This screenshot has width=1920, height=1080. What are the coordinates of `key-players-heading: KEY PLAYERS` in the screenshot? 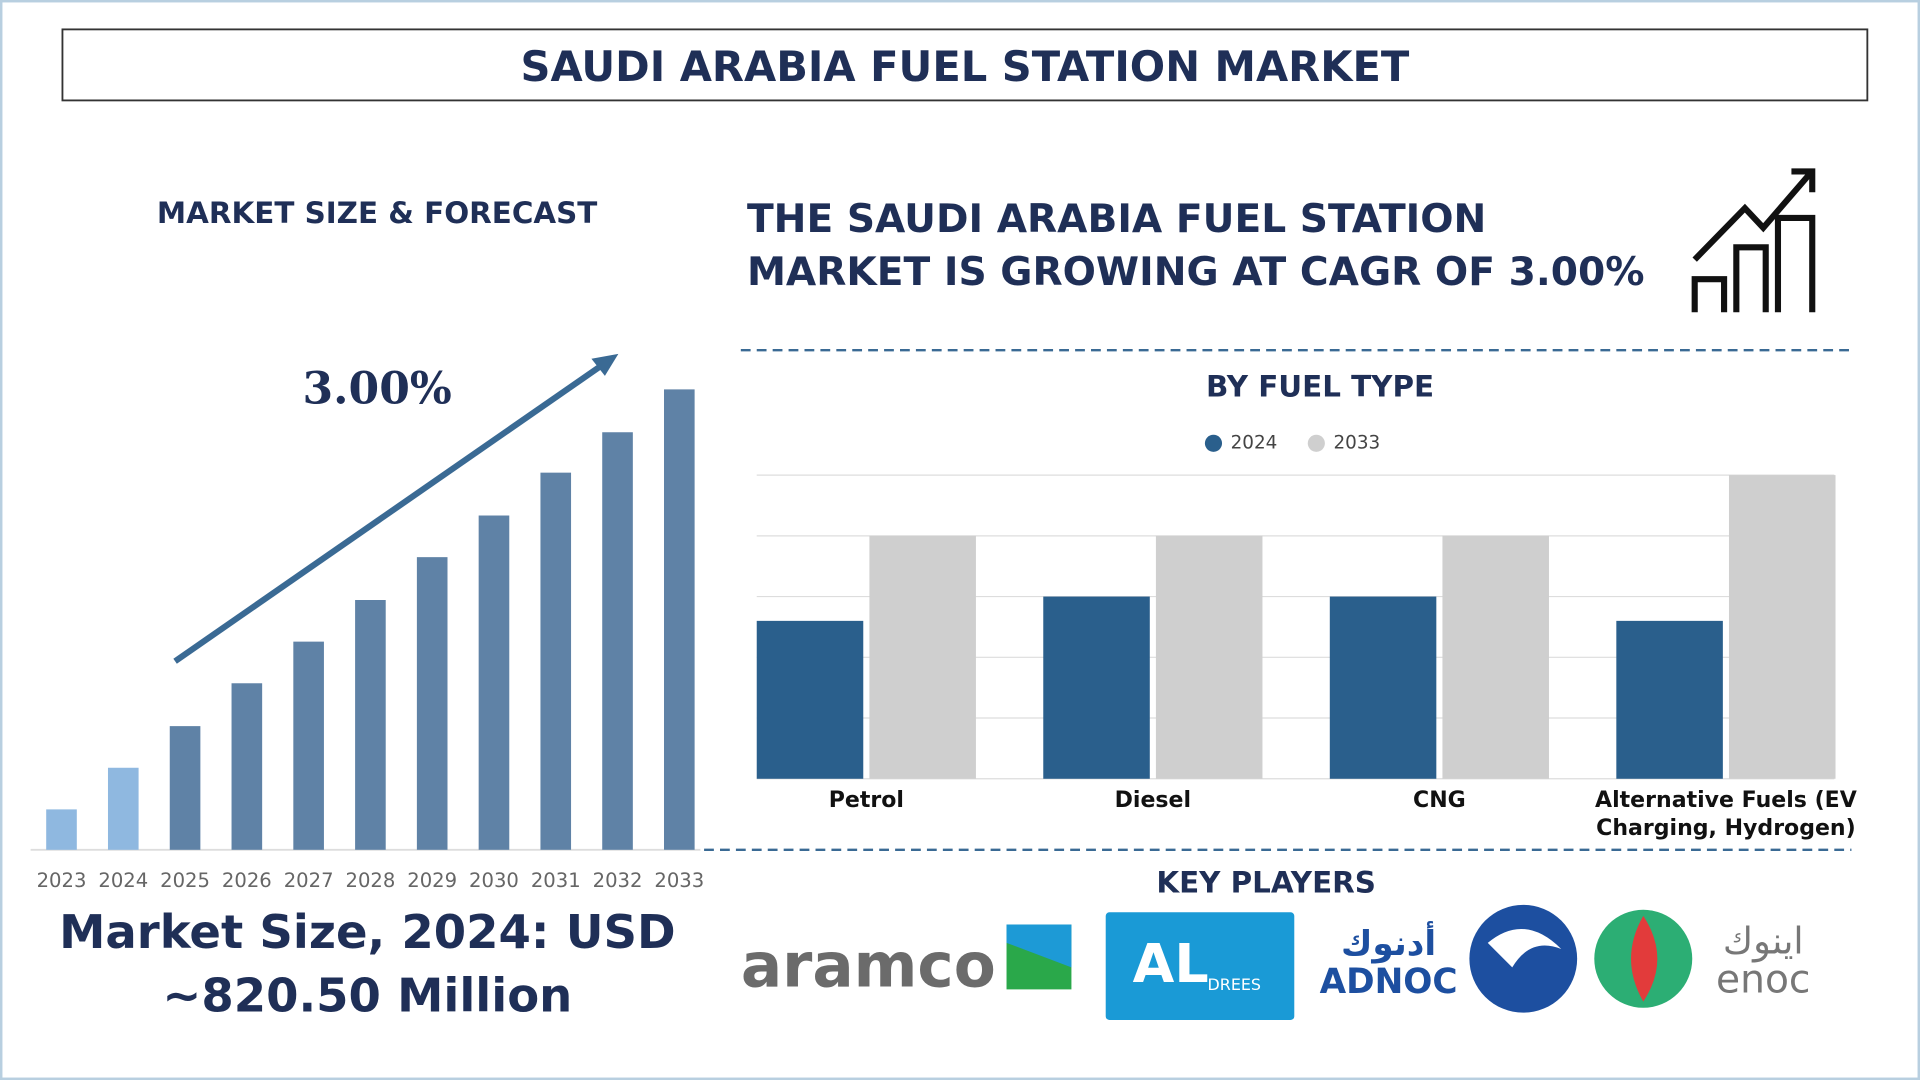 It's located at (1266, 883).